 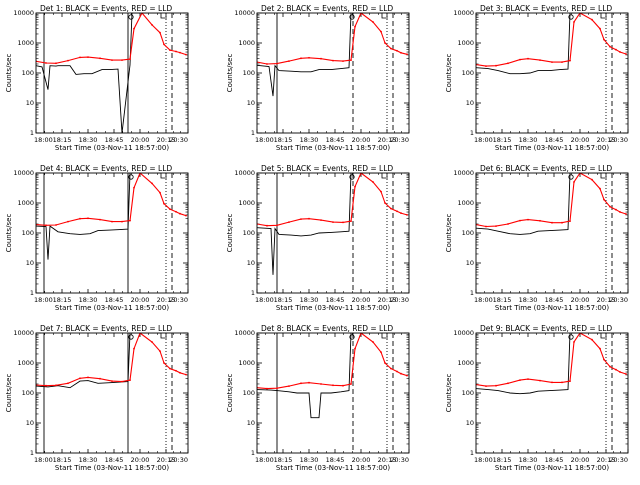 What do you see at coordinates (546, 8) in the screenshot?
I see `panel-title: Det 3: BLACK = Events, RED = LLD` at bounding box center [546, 8].